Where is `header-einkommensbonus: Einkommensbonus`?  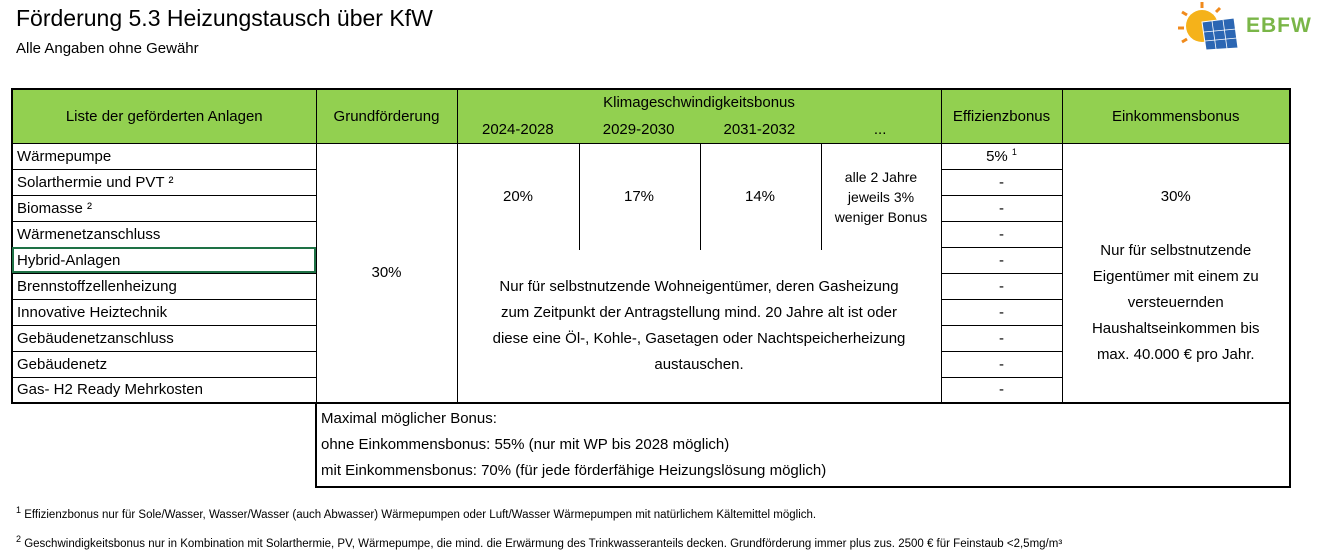 header-einkommensbonus: Einkommensbonus is located at coordinates (1176, 116).